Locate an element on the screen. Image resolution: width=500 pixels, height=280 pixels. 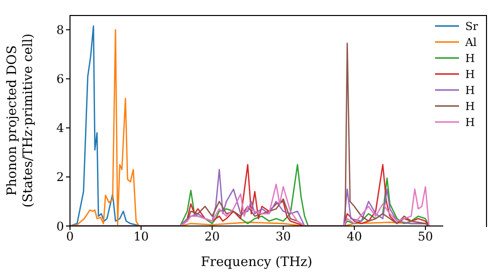
x-axis-title: Frequency (THz) is located at coordinates (256, 262).